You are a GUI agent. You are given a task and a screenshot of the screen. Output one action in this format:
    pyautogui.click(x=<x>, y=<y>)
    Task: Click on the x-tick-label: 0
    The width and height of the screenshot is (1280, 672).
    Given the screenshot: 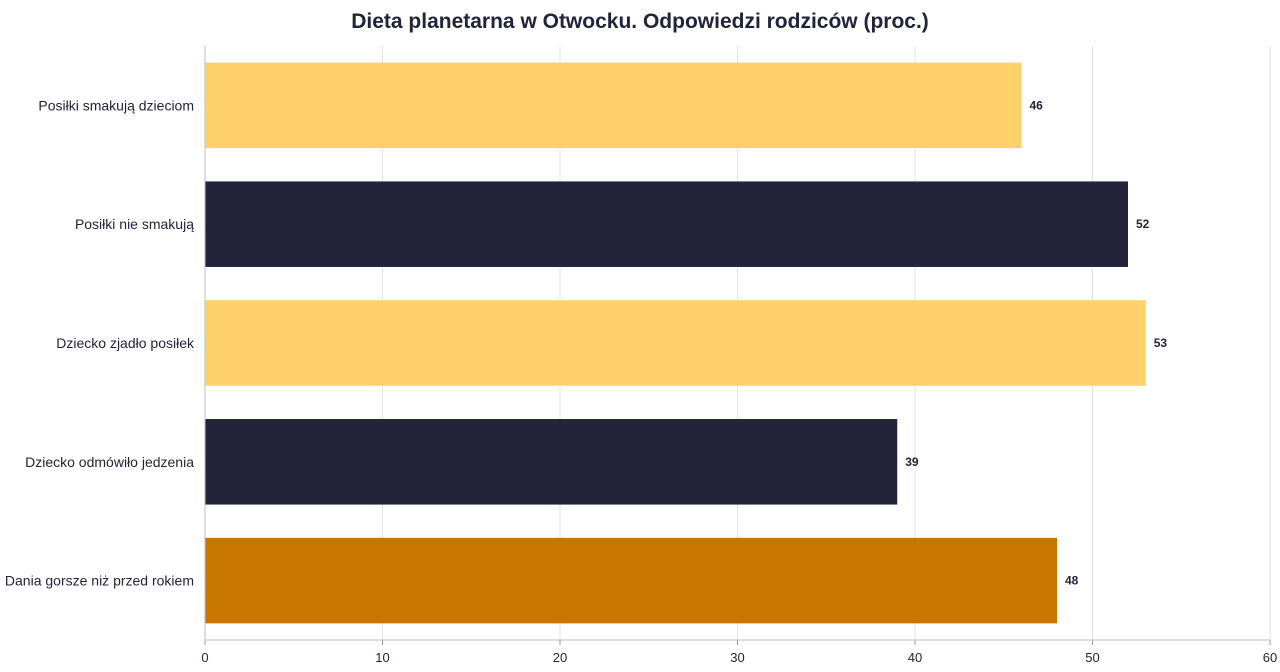 What is the action you would take?
    pyautogui.click(x=204, y=657)
    